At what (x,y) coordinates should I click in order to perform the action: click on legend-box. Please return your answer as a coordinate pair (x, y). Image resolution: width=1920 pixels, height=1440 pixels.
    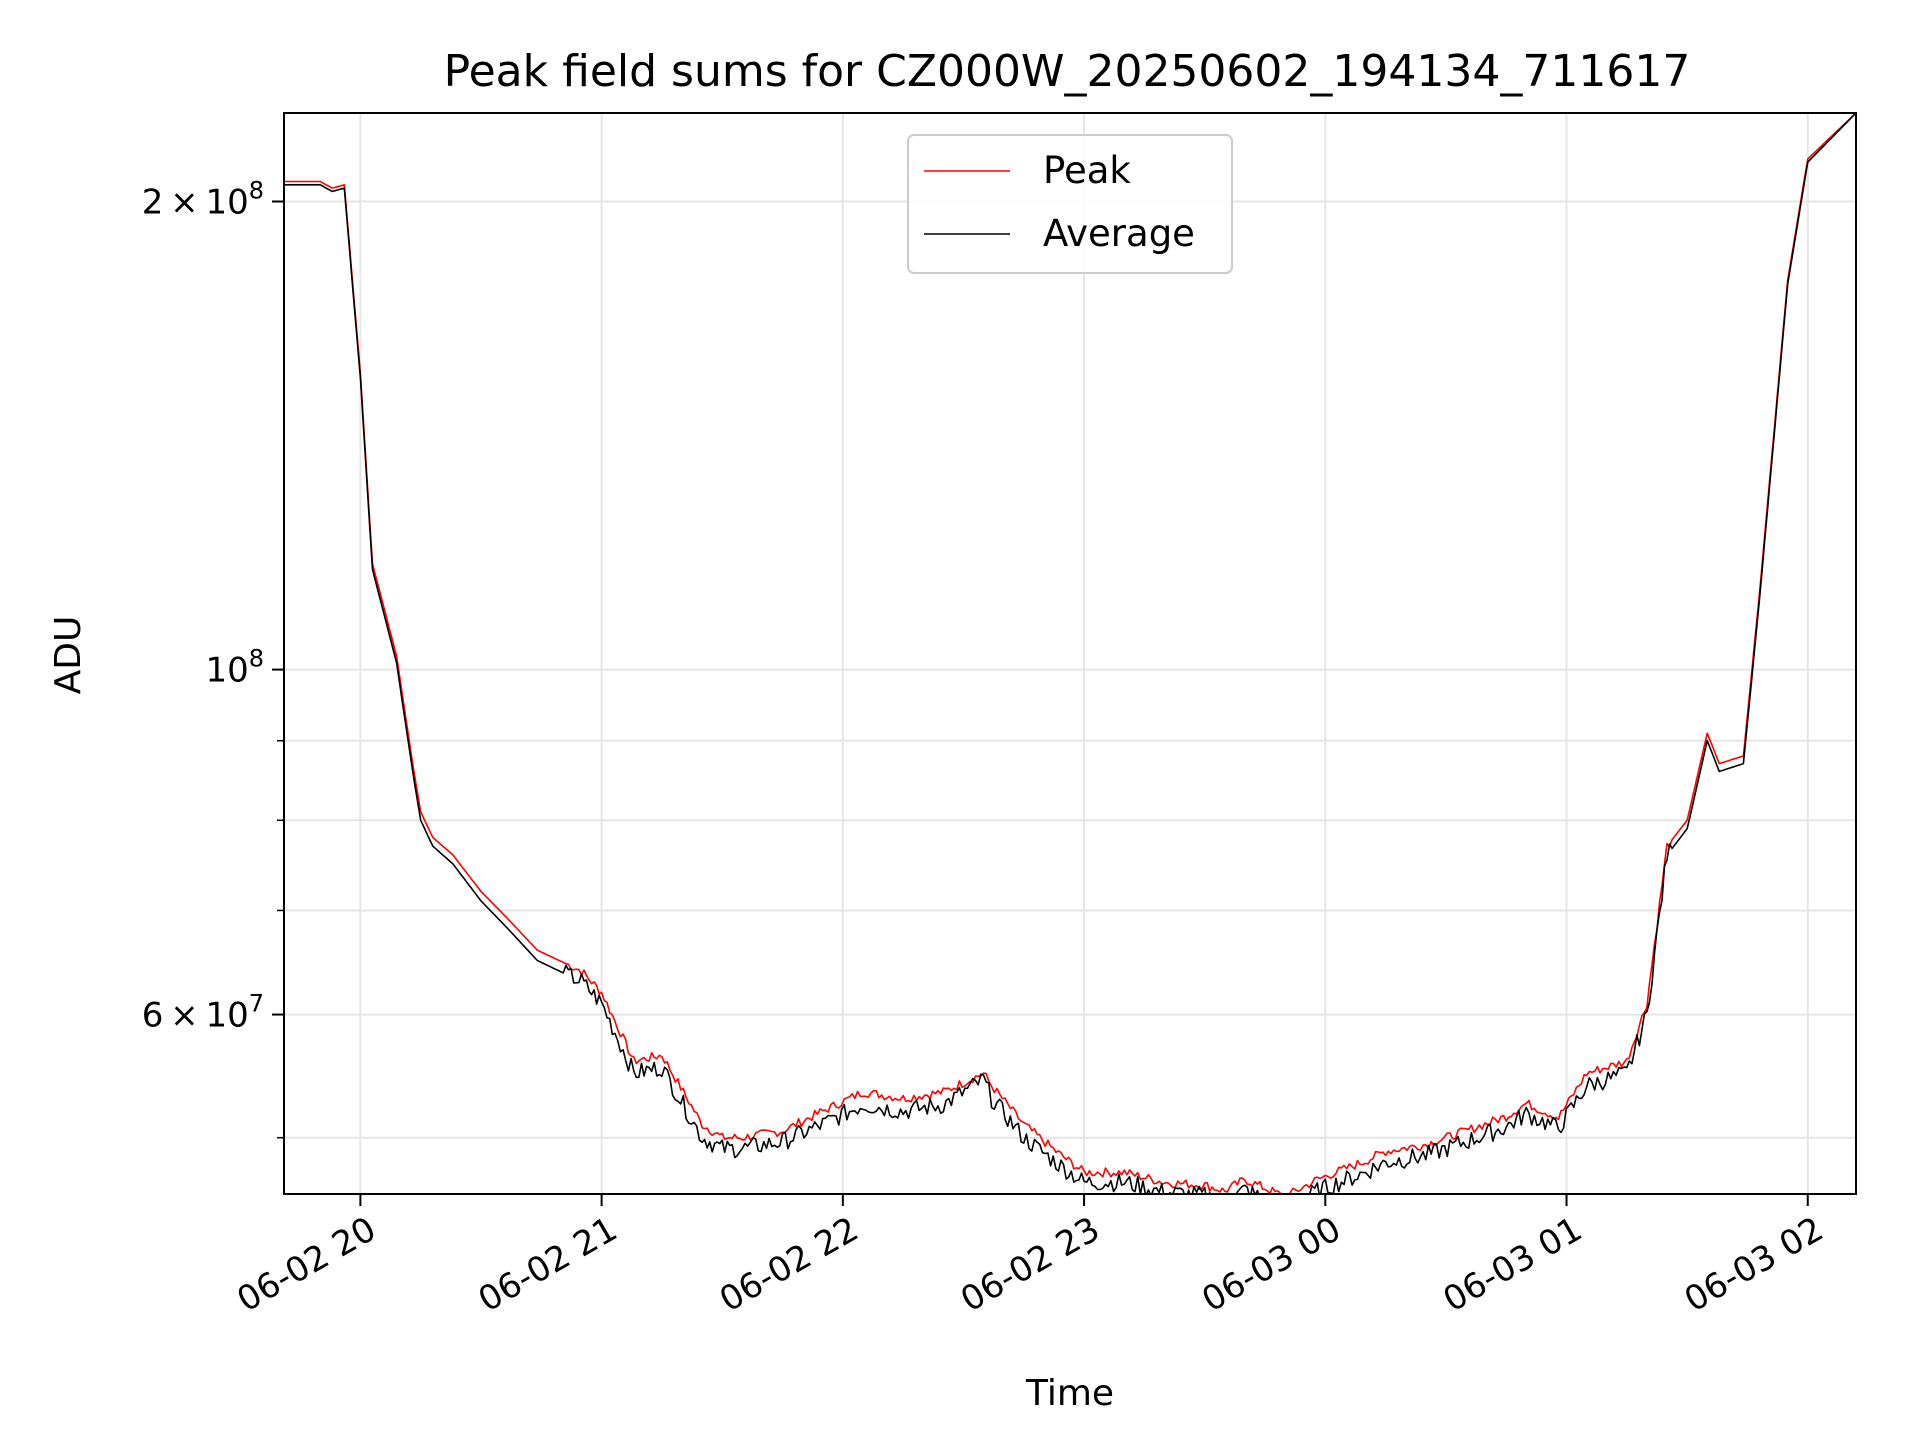
    Looking at the image, I should click on (1070, 204).